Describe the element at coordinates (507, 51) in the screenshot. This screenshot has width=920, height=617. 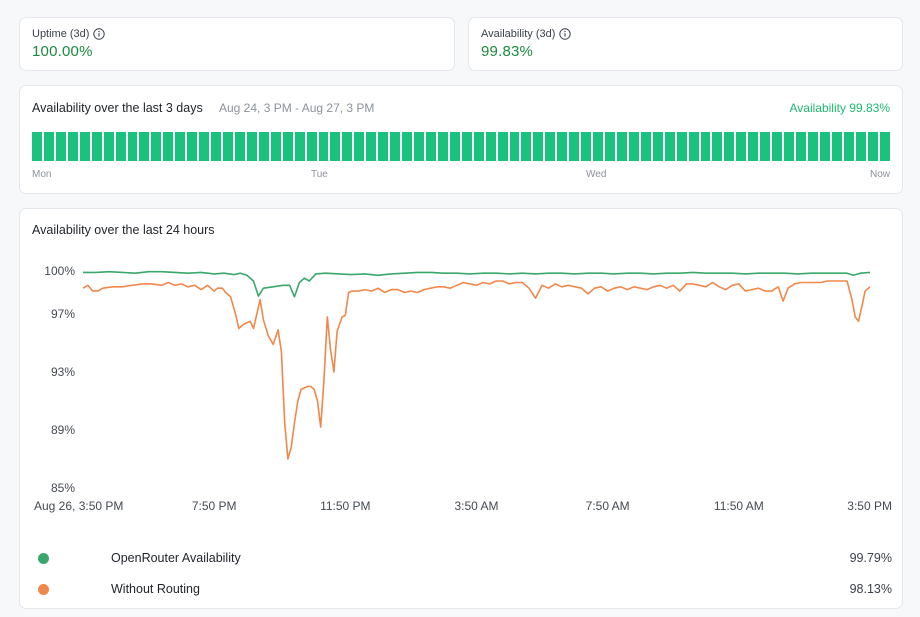
I see `availability-value: 99.83%` at that location.